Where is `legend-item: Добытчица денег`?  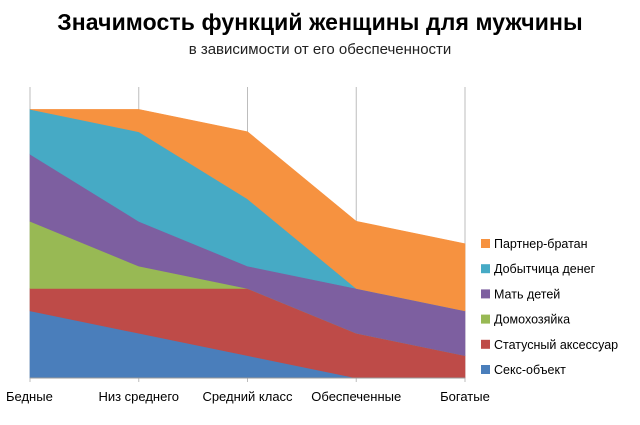
legend-item: Добытчица денег is located at coordinates (538, 269).